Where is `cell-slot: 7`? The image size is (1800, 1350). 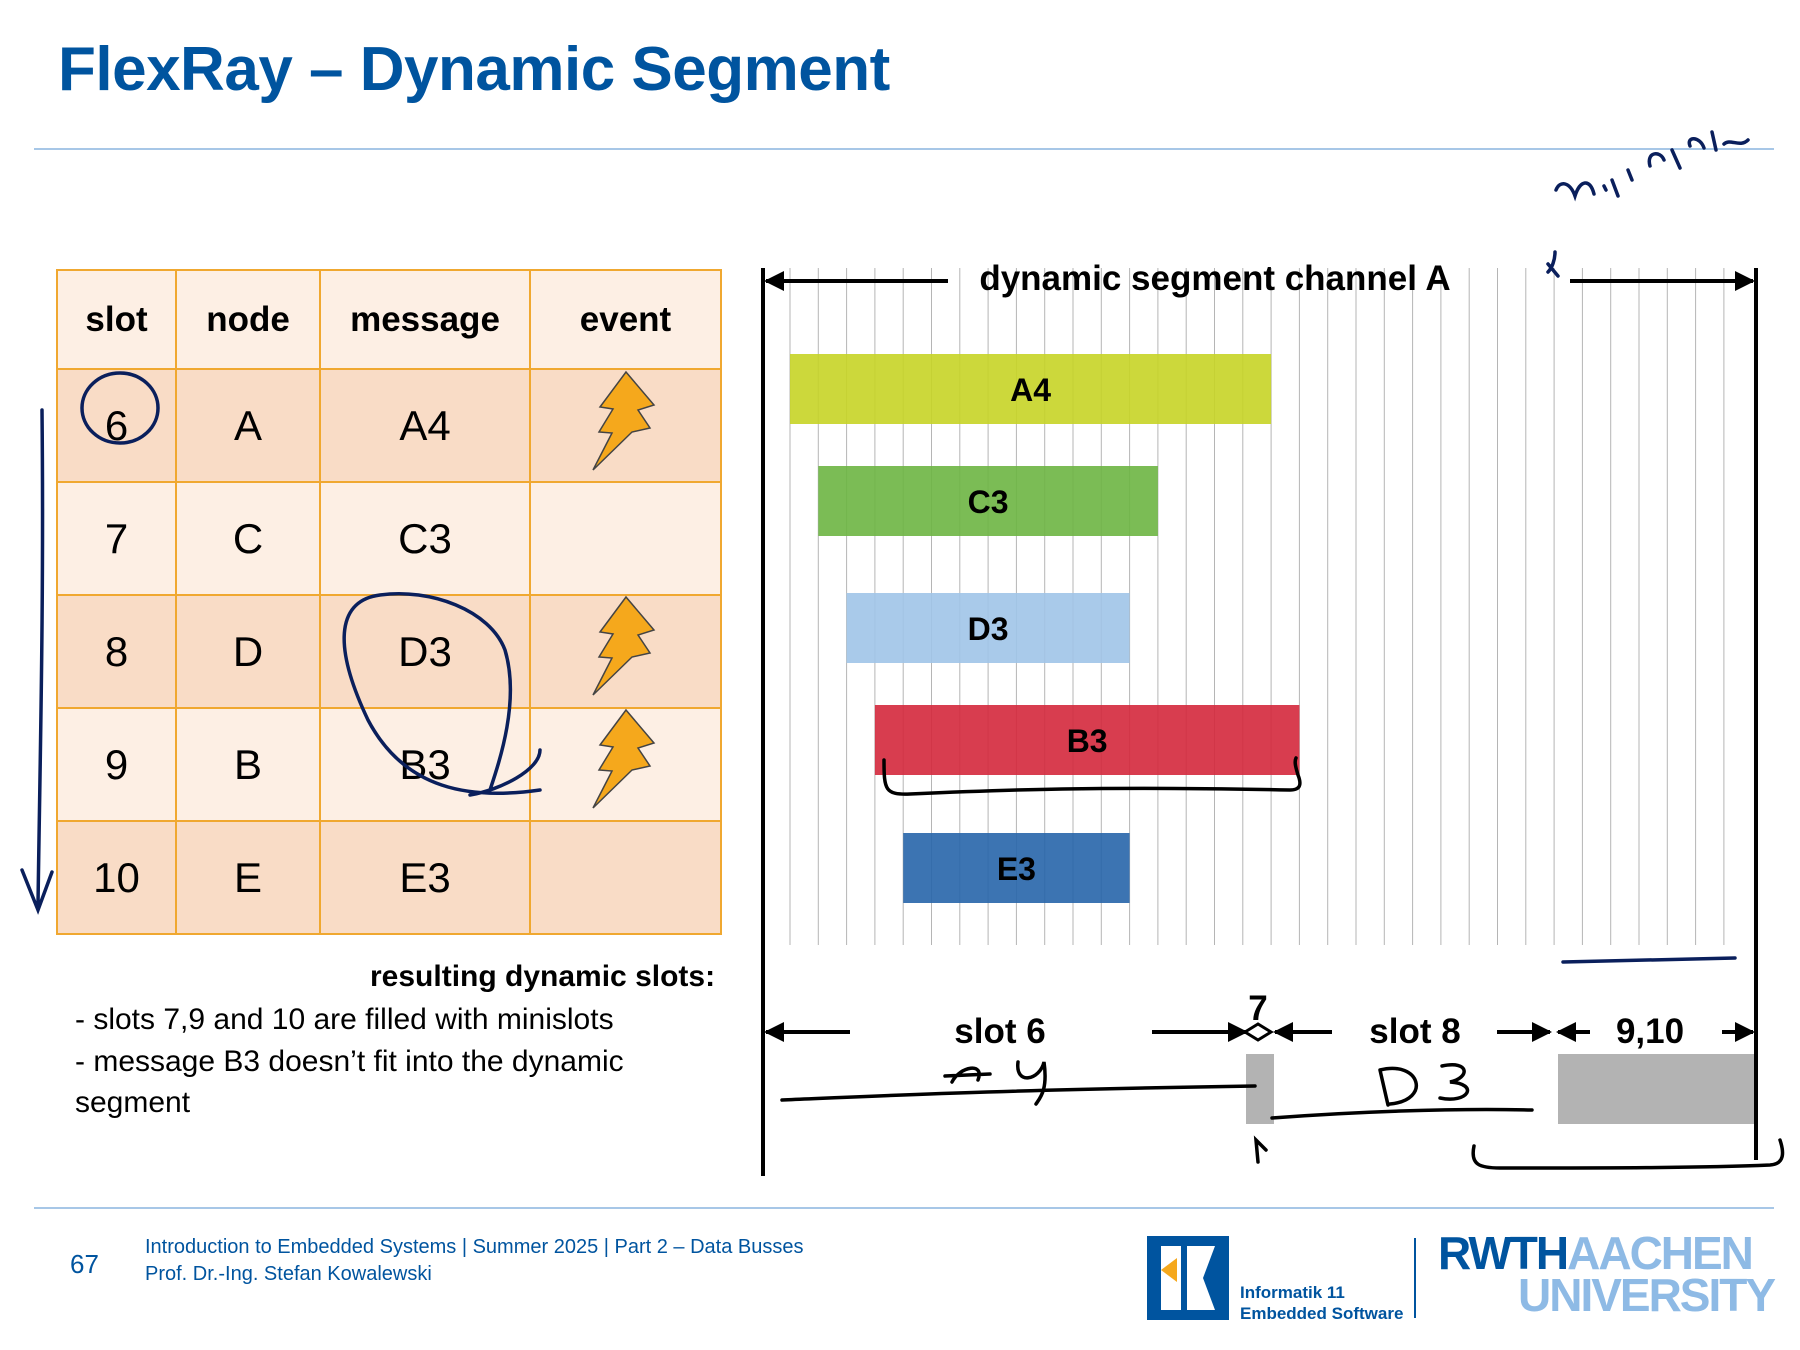
cell-slot: 7 is located at coordinates (116, 538).